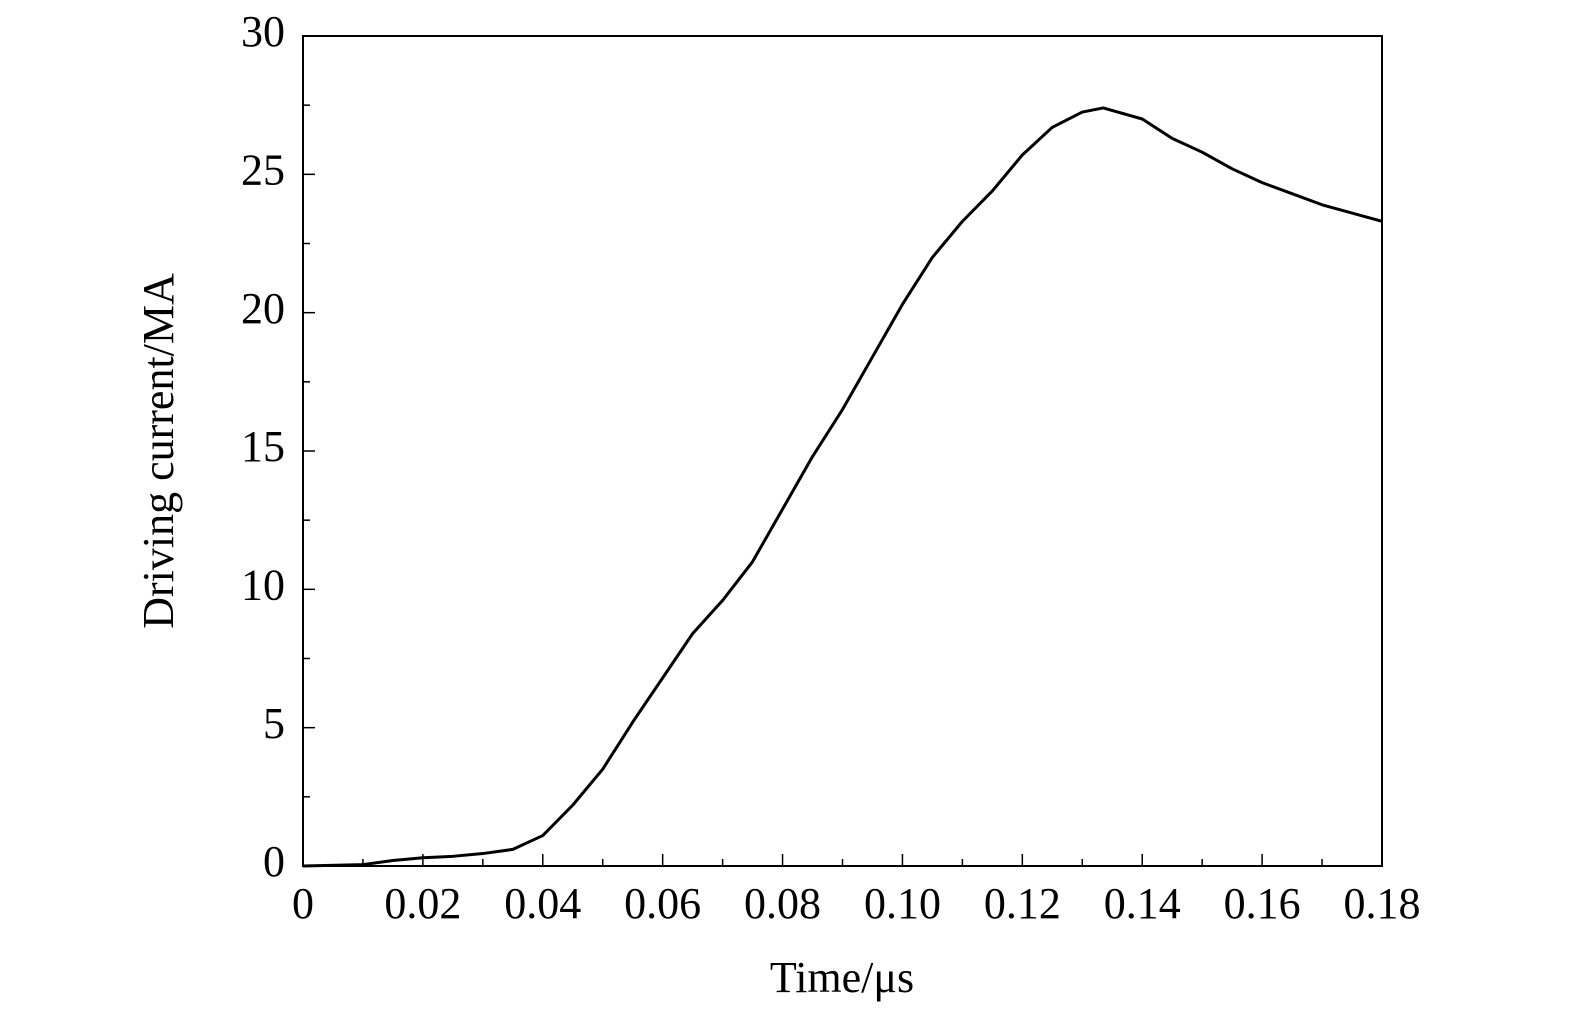  I want to click on x-tick-label: 0.02, so click(422, 903).